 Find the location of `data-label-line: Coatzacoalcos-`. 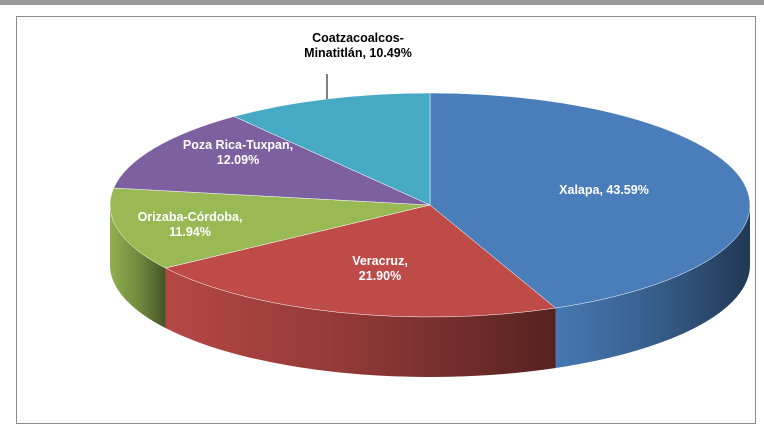

data-label-line: Coatzacoalcos- is located at coordinates (358, 38).